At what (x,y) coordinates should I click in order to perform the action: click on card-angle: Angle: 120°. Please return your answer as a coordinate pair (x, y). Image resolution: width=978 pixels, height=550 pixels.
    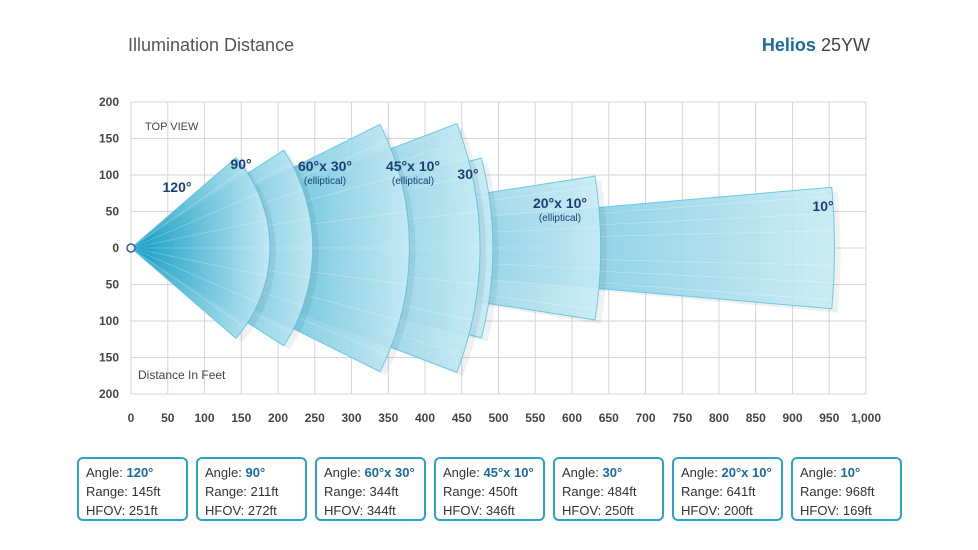
    Looking at the image, I should click on (132, 472).